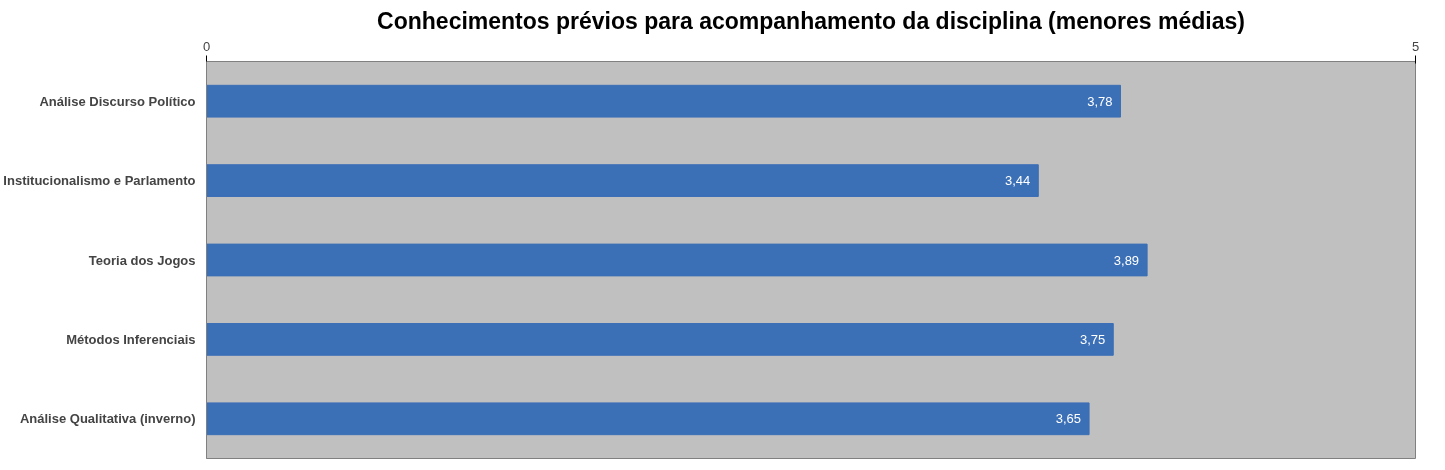 This screenshot has height=470, width=1445. I want to click on x-tick-label: 5, so click(1415, 46).